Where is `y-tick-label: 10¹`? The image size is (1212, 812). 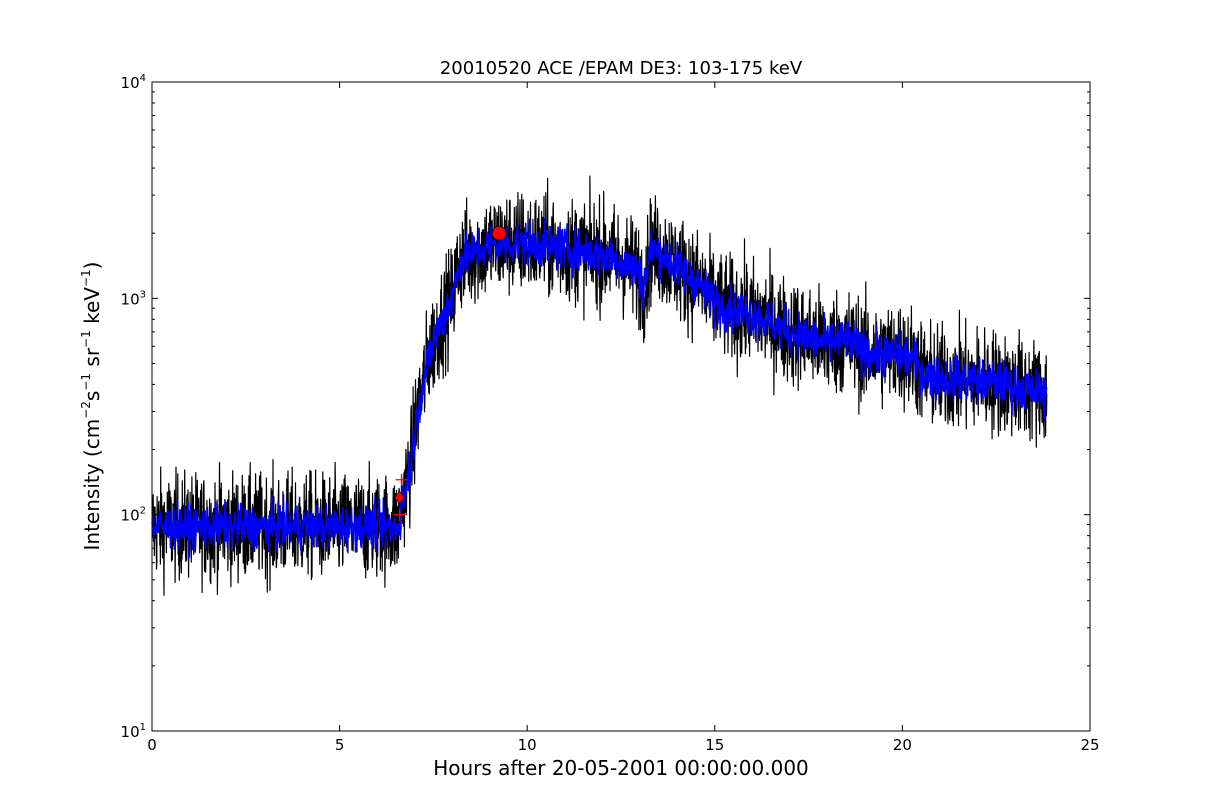
y-tick-label: 10¹ is located at coordinates (133, 731).